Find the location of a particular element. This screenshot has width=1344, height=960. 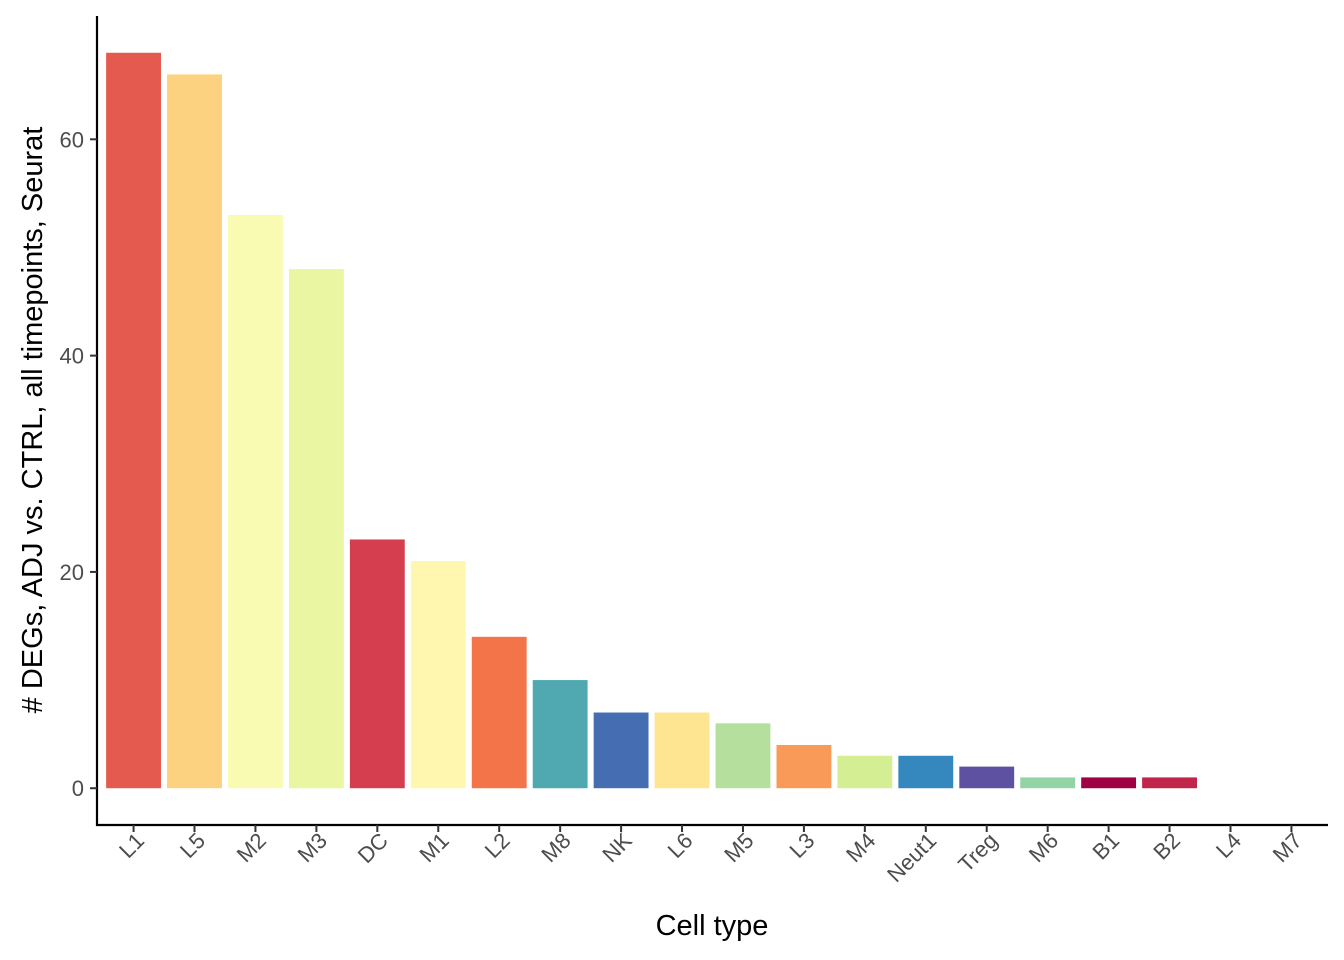

y-tick-label: 20 is located at coordinates (72, 572).